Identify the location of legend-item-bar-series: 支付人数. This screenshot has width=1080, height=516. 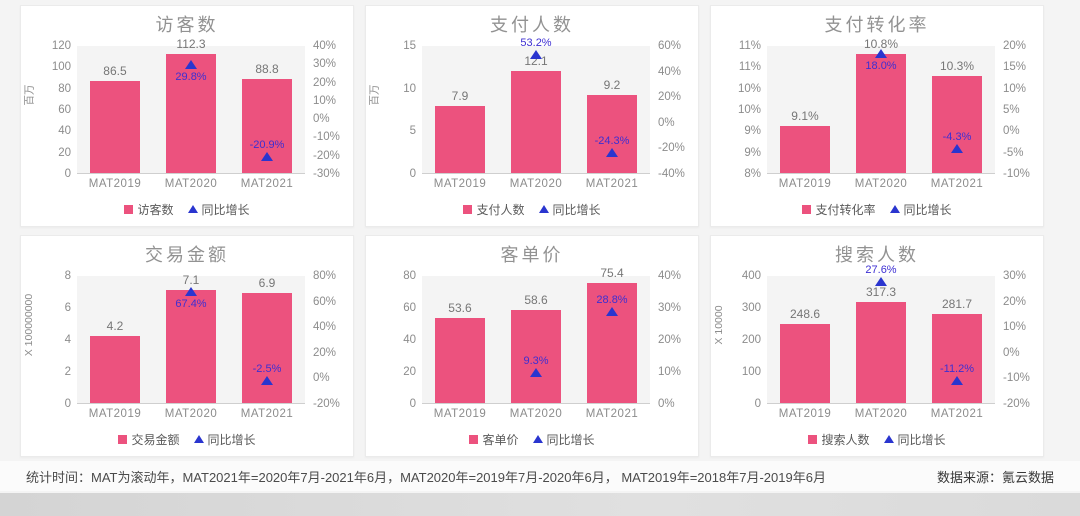
(494, 209).